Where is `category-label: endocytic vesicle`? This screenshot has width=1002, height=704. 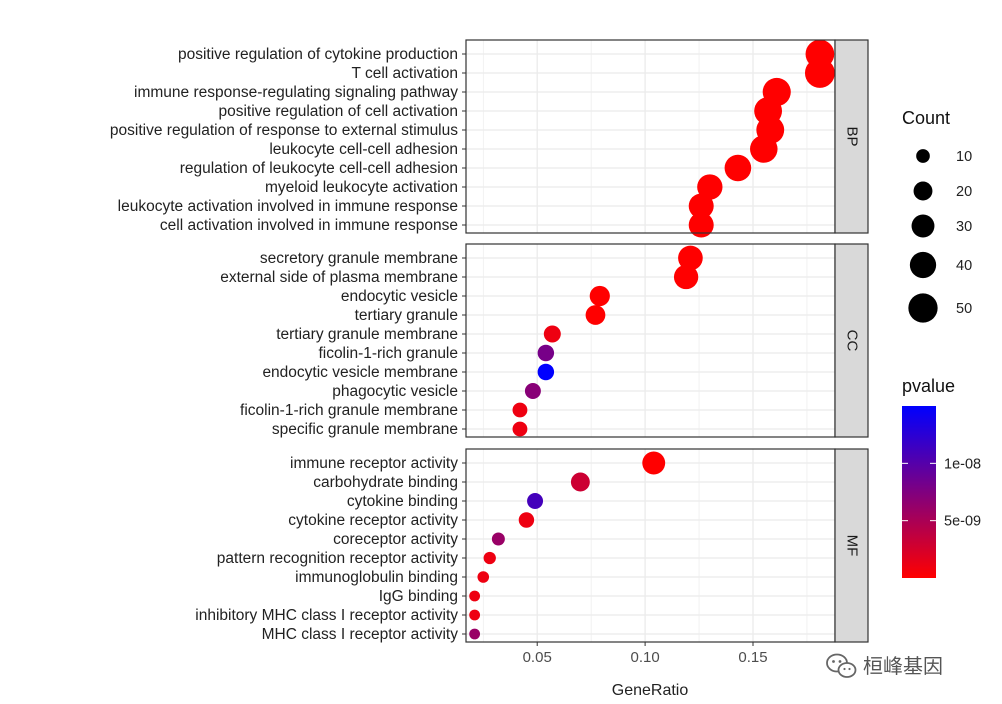 category-label: endocytic vesicle is located at coordinates (399, 296).